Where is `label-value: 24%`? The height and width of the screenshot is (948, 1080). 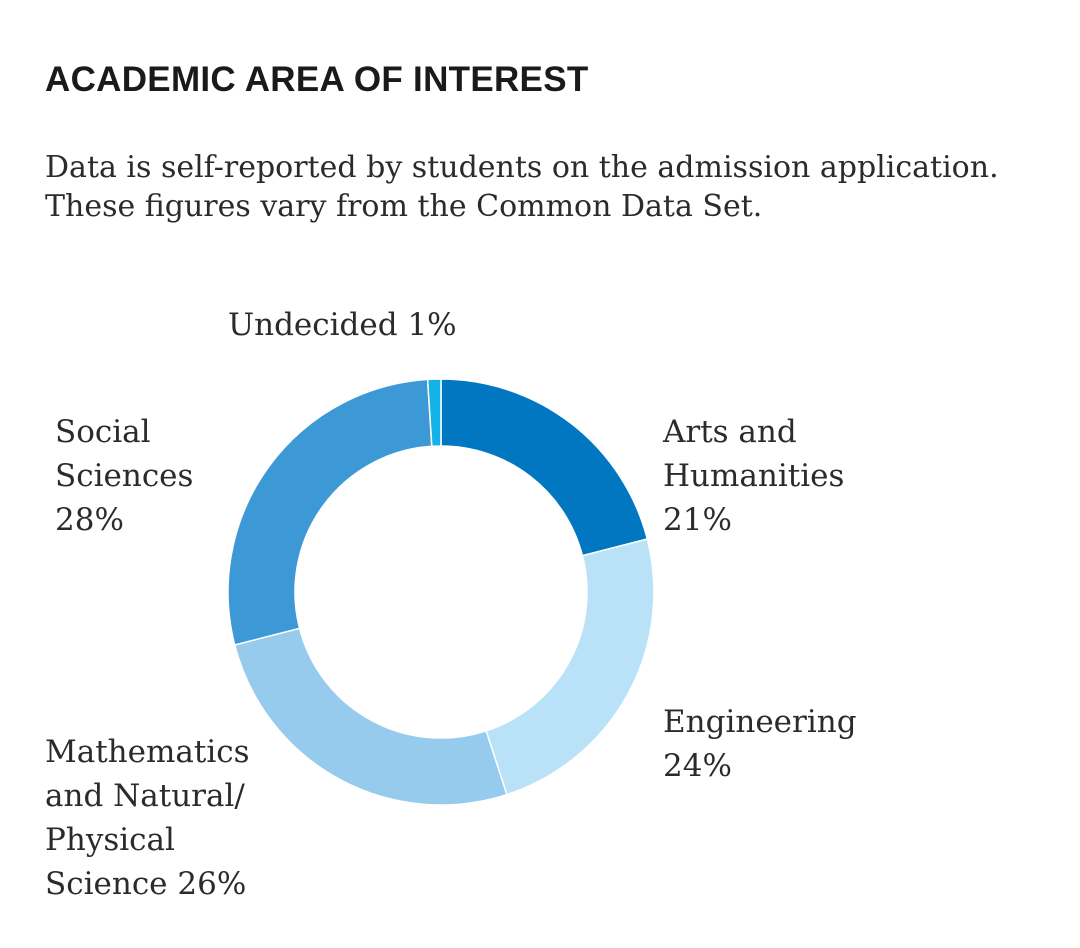
label-value: 24% is located at coordinates (697, 766).